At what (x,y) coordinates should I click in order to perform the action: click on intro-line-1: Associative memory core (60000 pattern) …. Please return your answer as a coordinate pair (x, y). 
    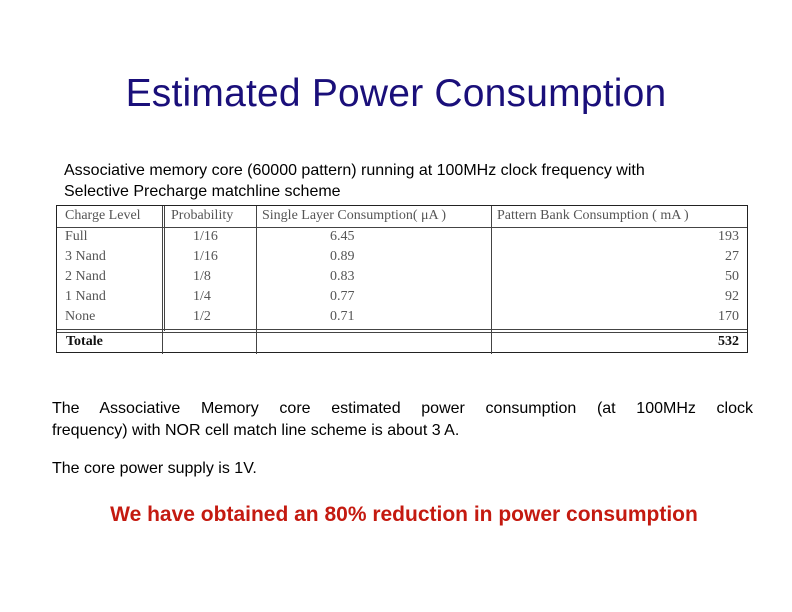
    Looking at the image, I should click on (354, 170).